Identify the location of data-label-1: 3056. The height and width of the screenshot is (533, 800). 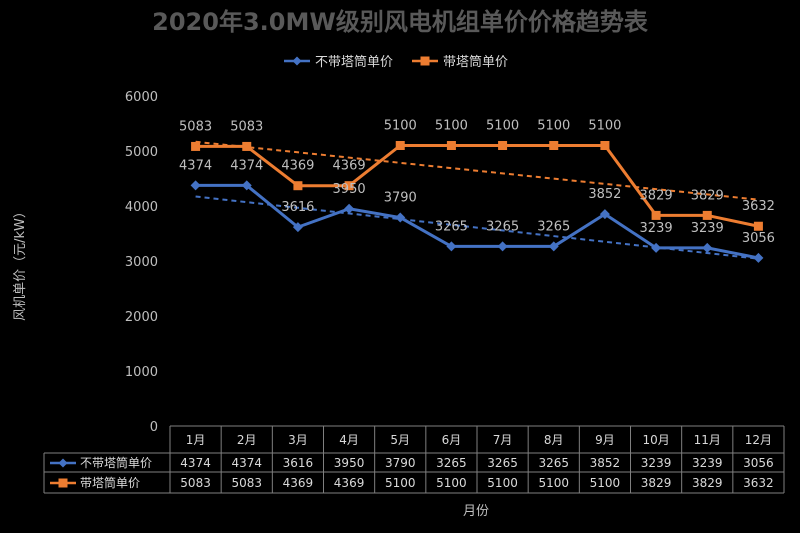
(758, 238).